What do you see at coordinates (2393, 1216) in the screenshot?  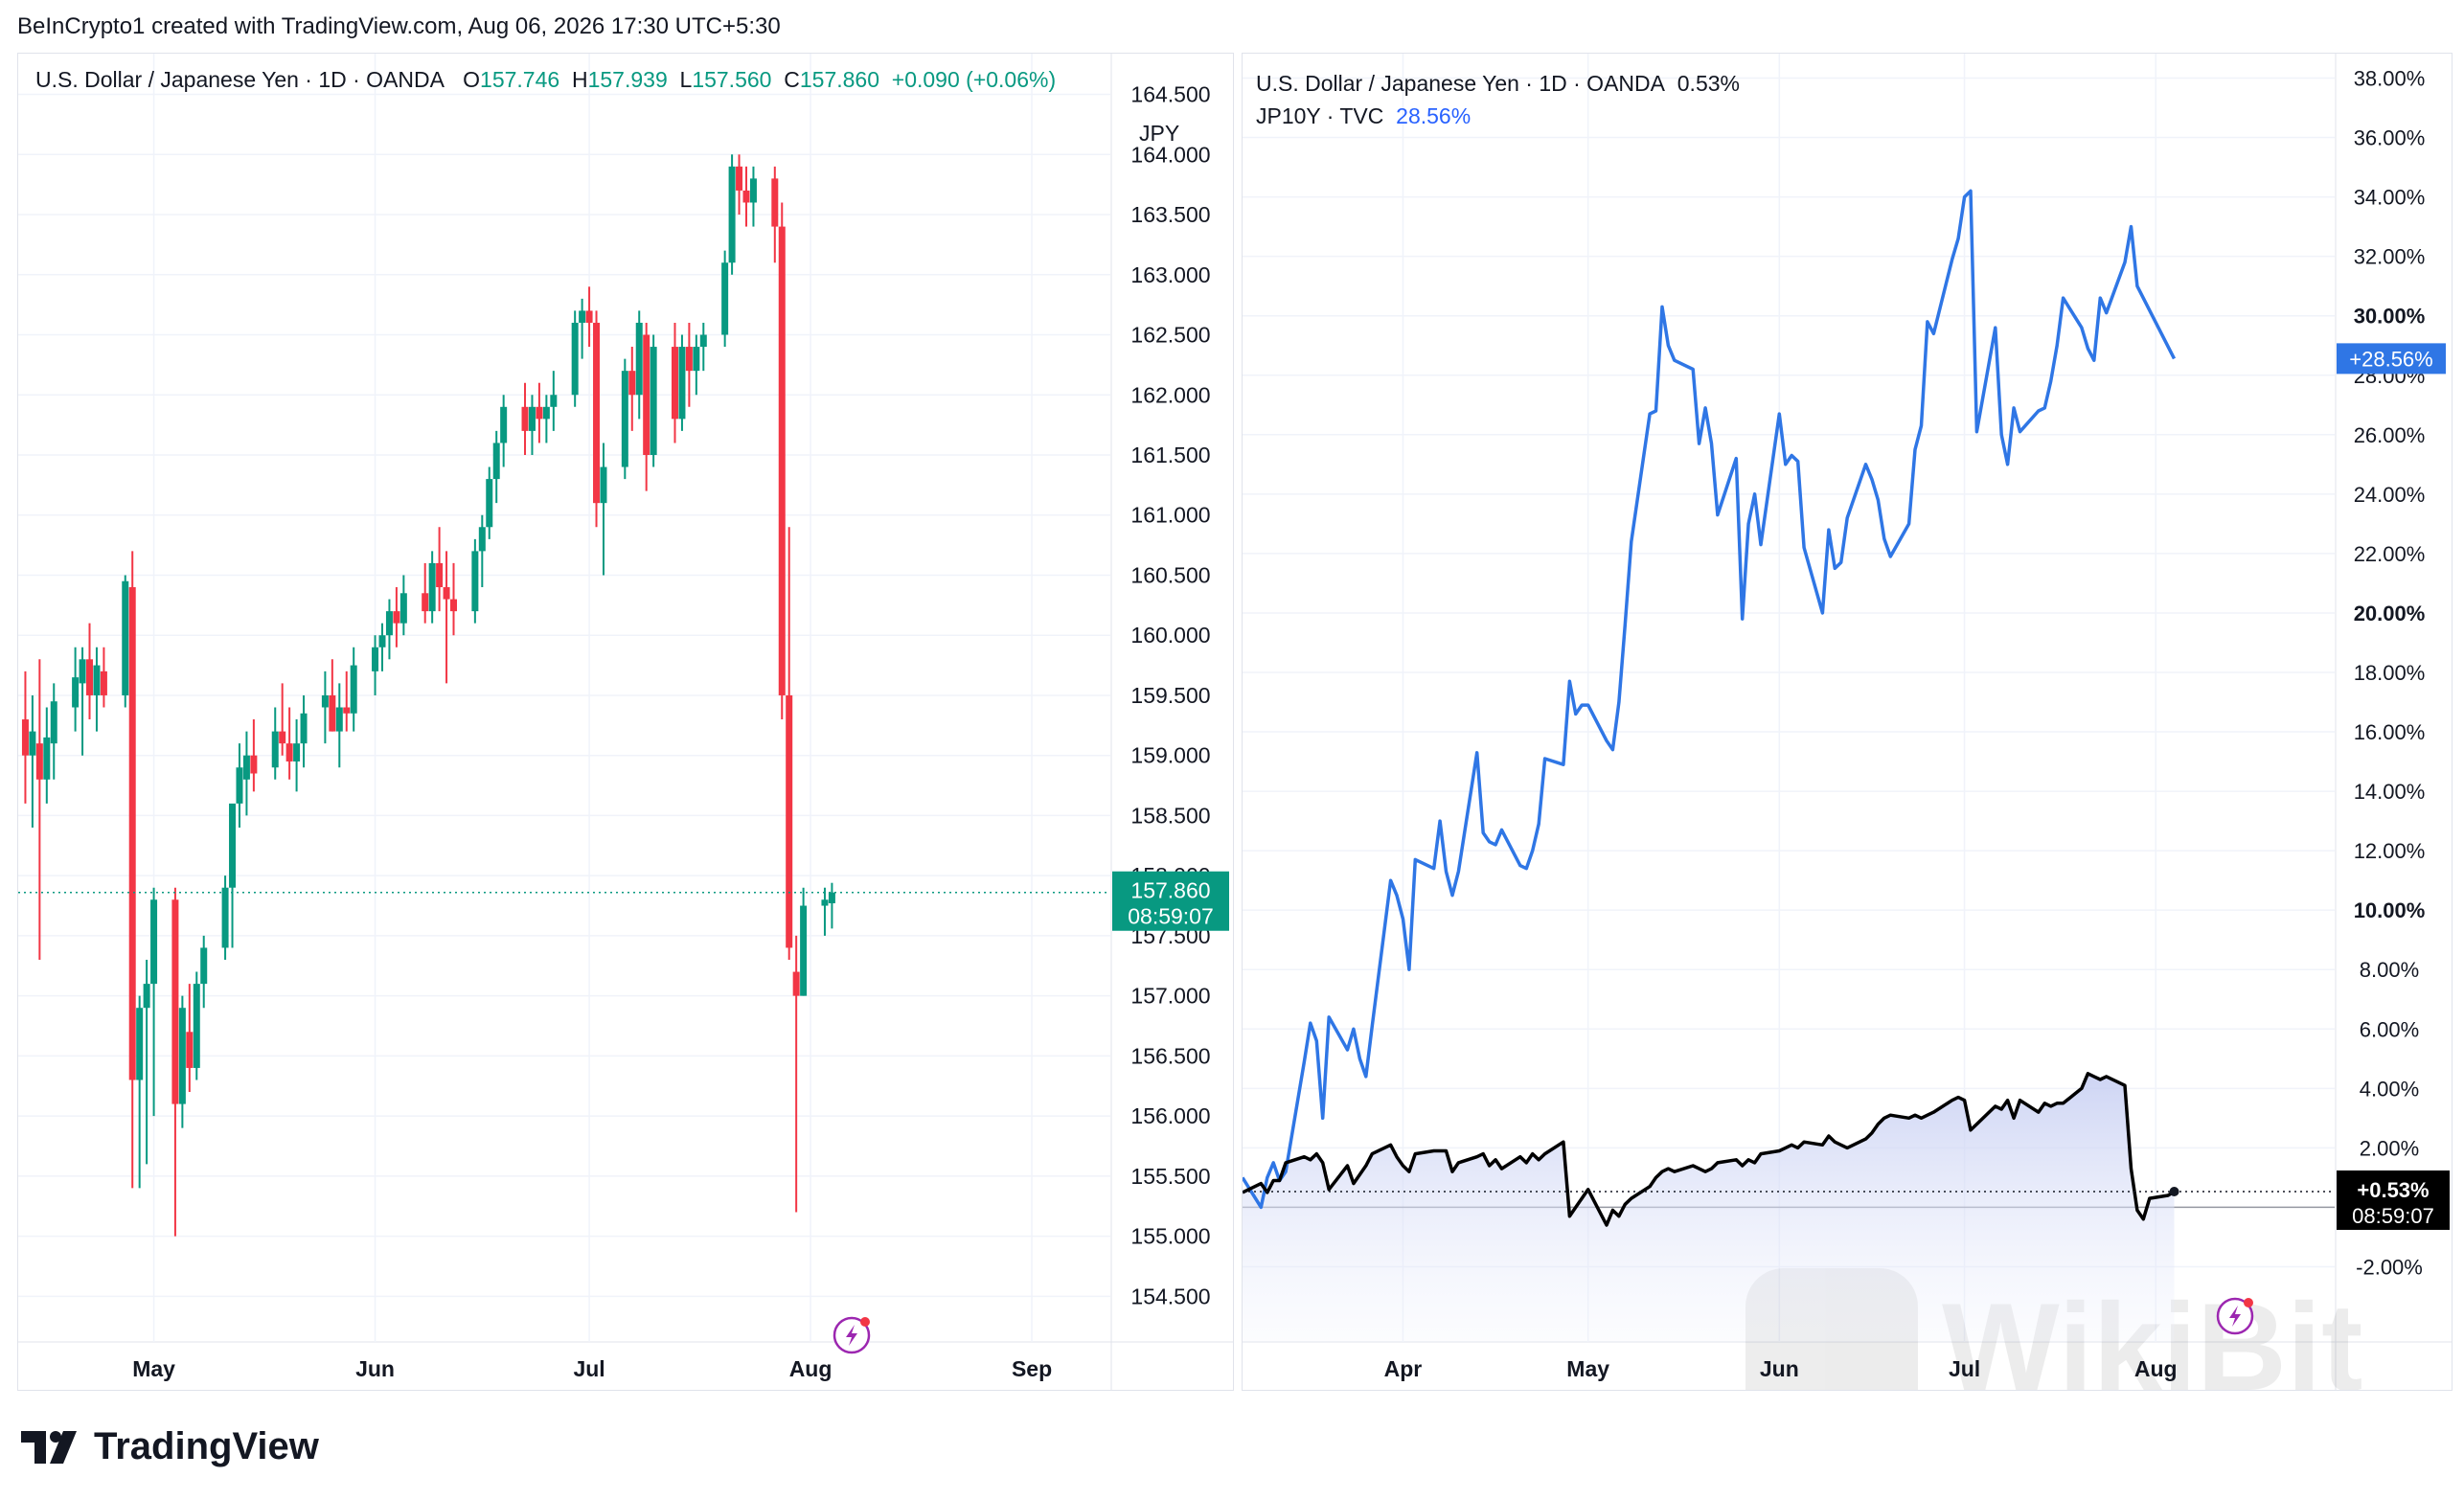 I see `countdown-text: 08:59:07` at bounding box center [2393, 1216].